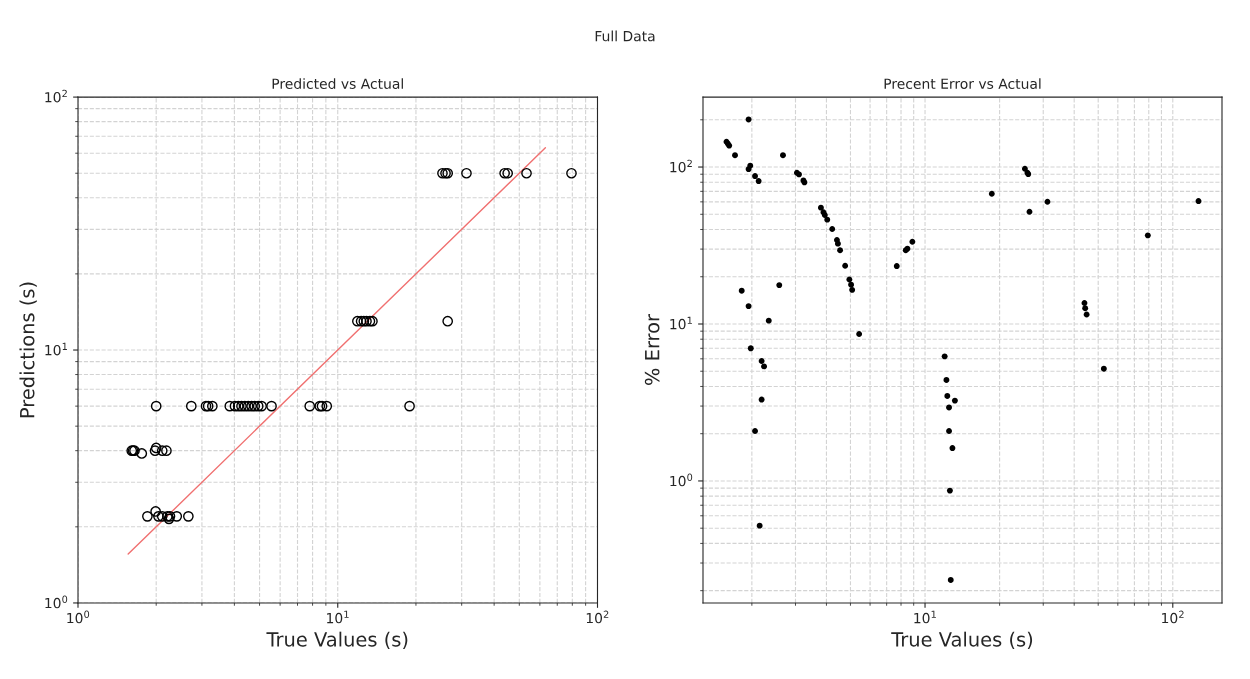 Image resolution: width=1250 pixels, height=679 pixels. What do you see at coordinates (962, 83) in the screenshot?
I see `chart-title: Precent Error vs Actual` at bounding box center [962, 83].